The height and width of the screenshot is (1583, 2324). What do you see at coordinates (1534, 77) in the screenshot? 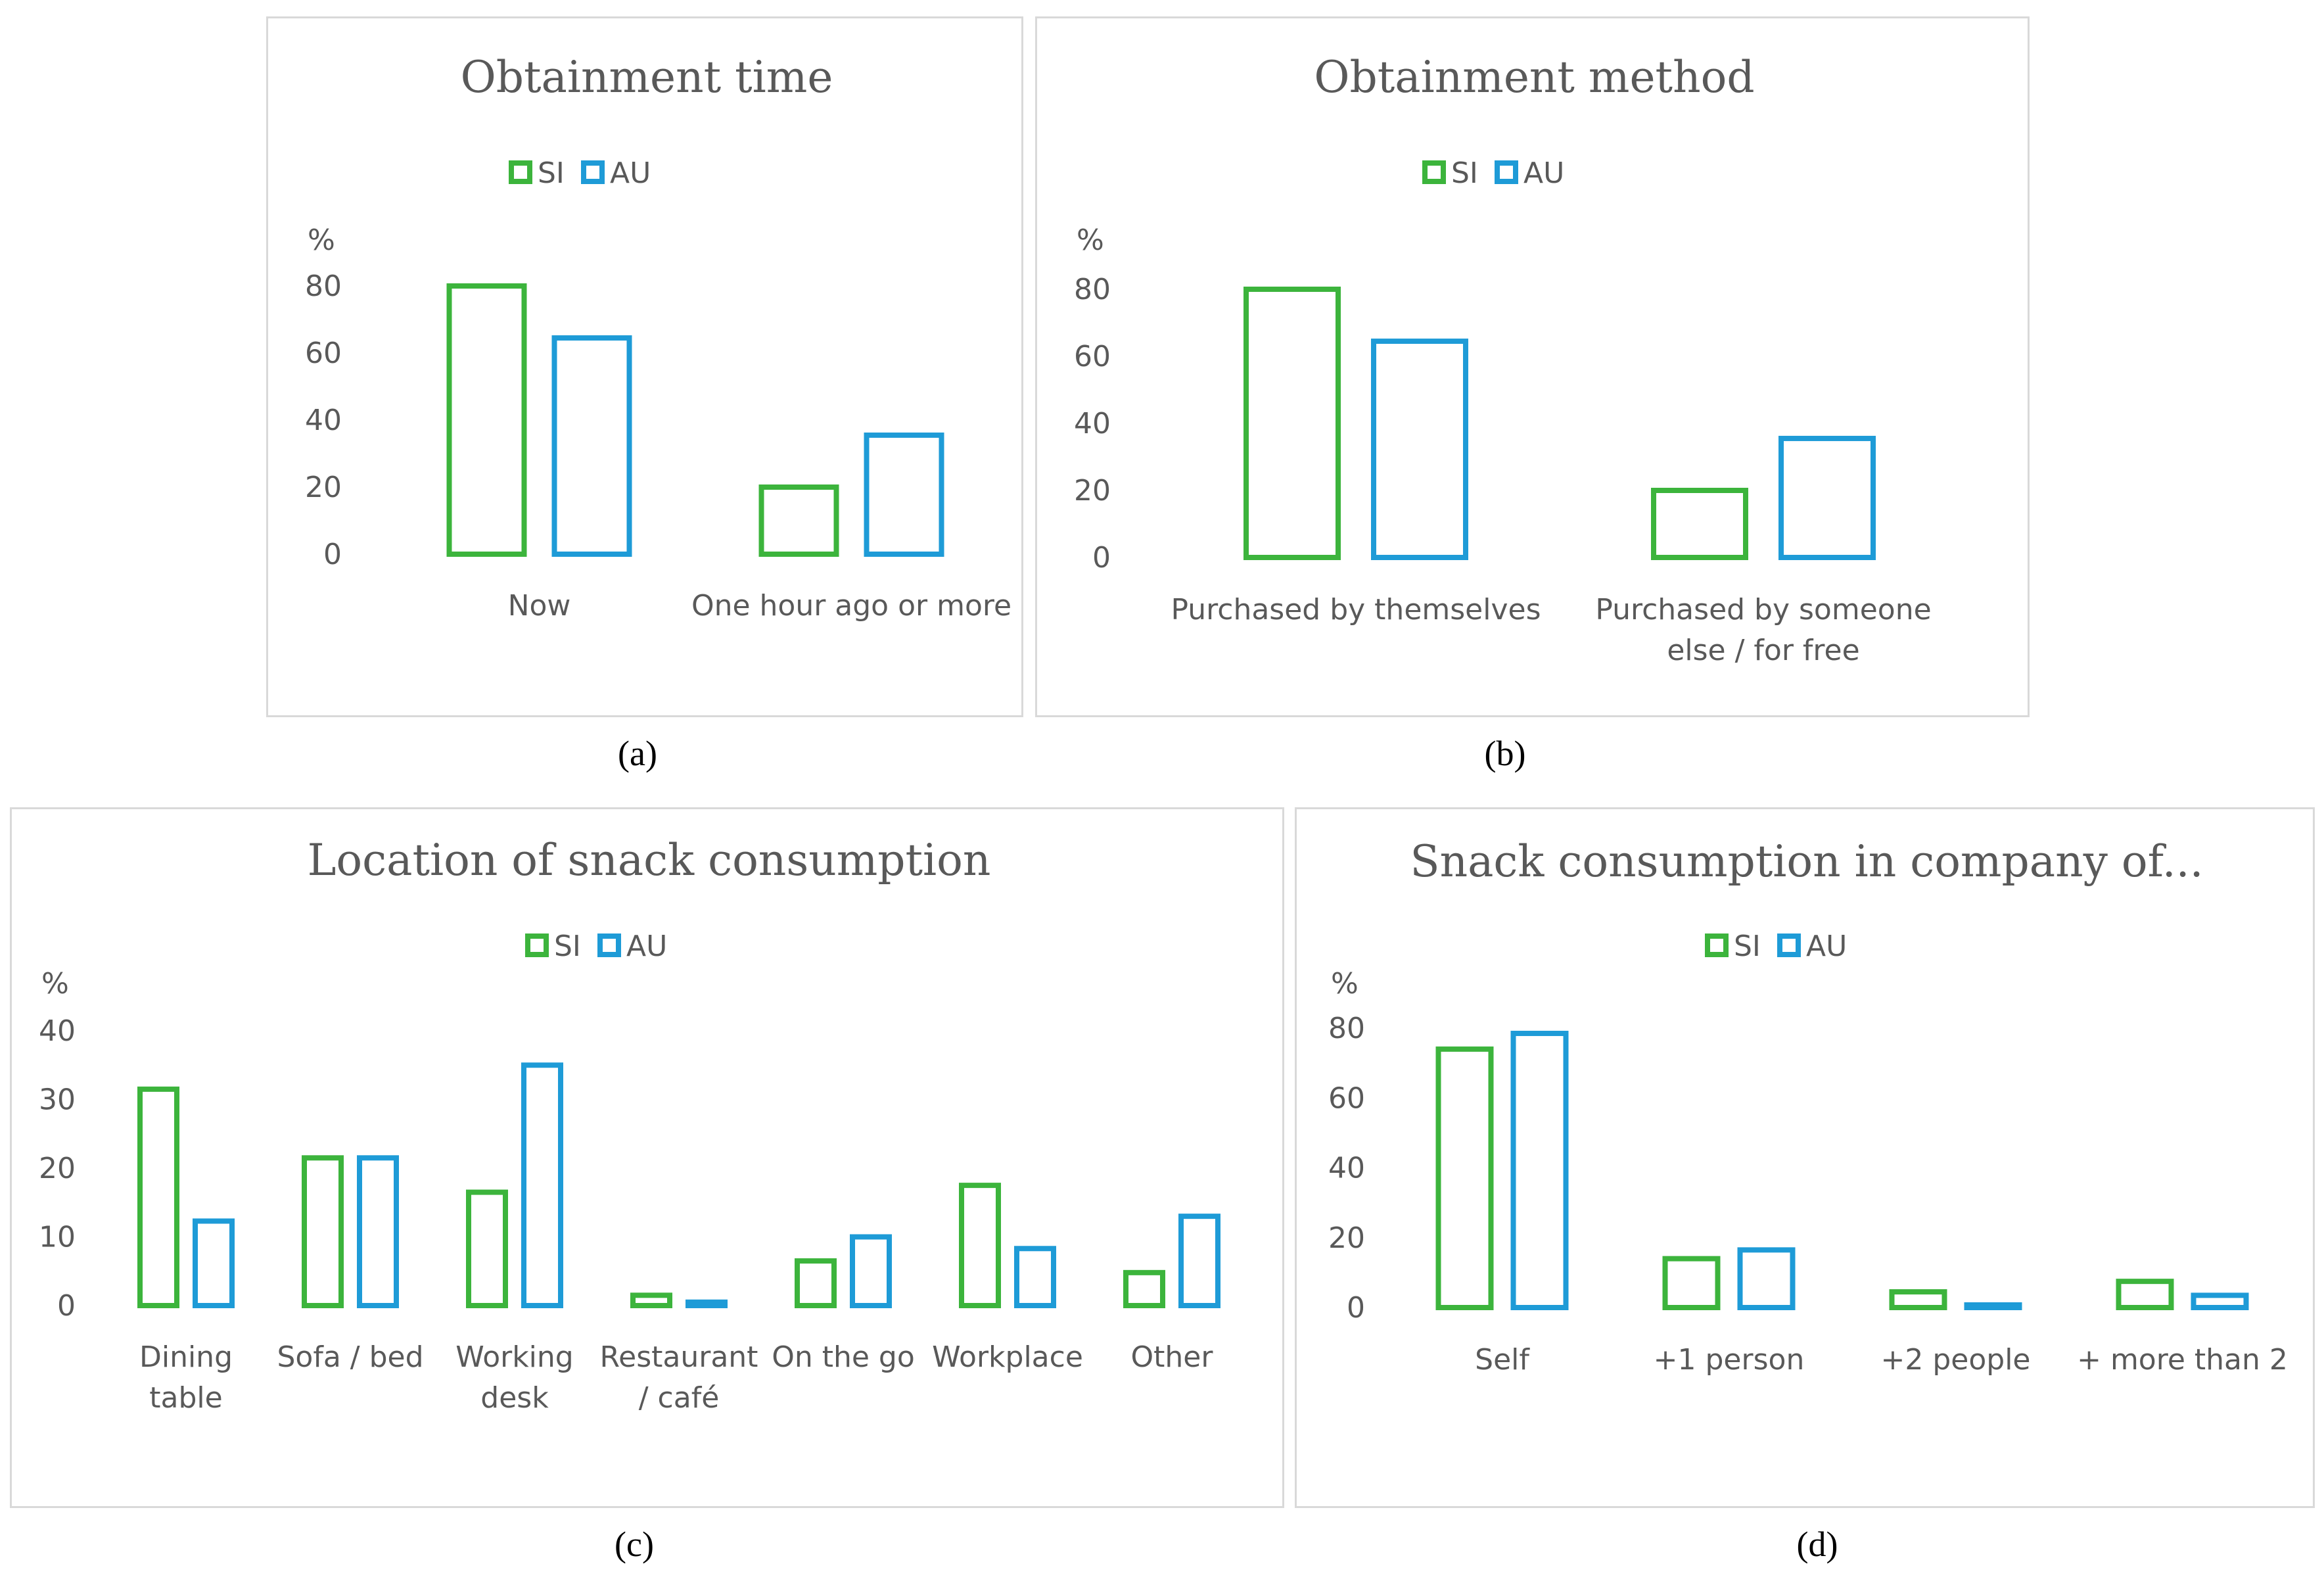
I see `chart-title: Obtainment method` at bounding box center [1534, 77].